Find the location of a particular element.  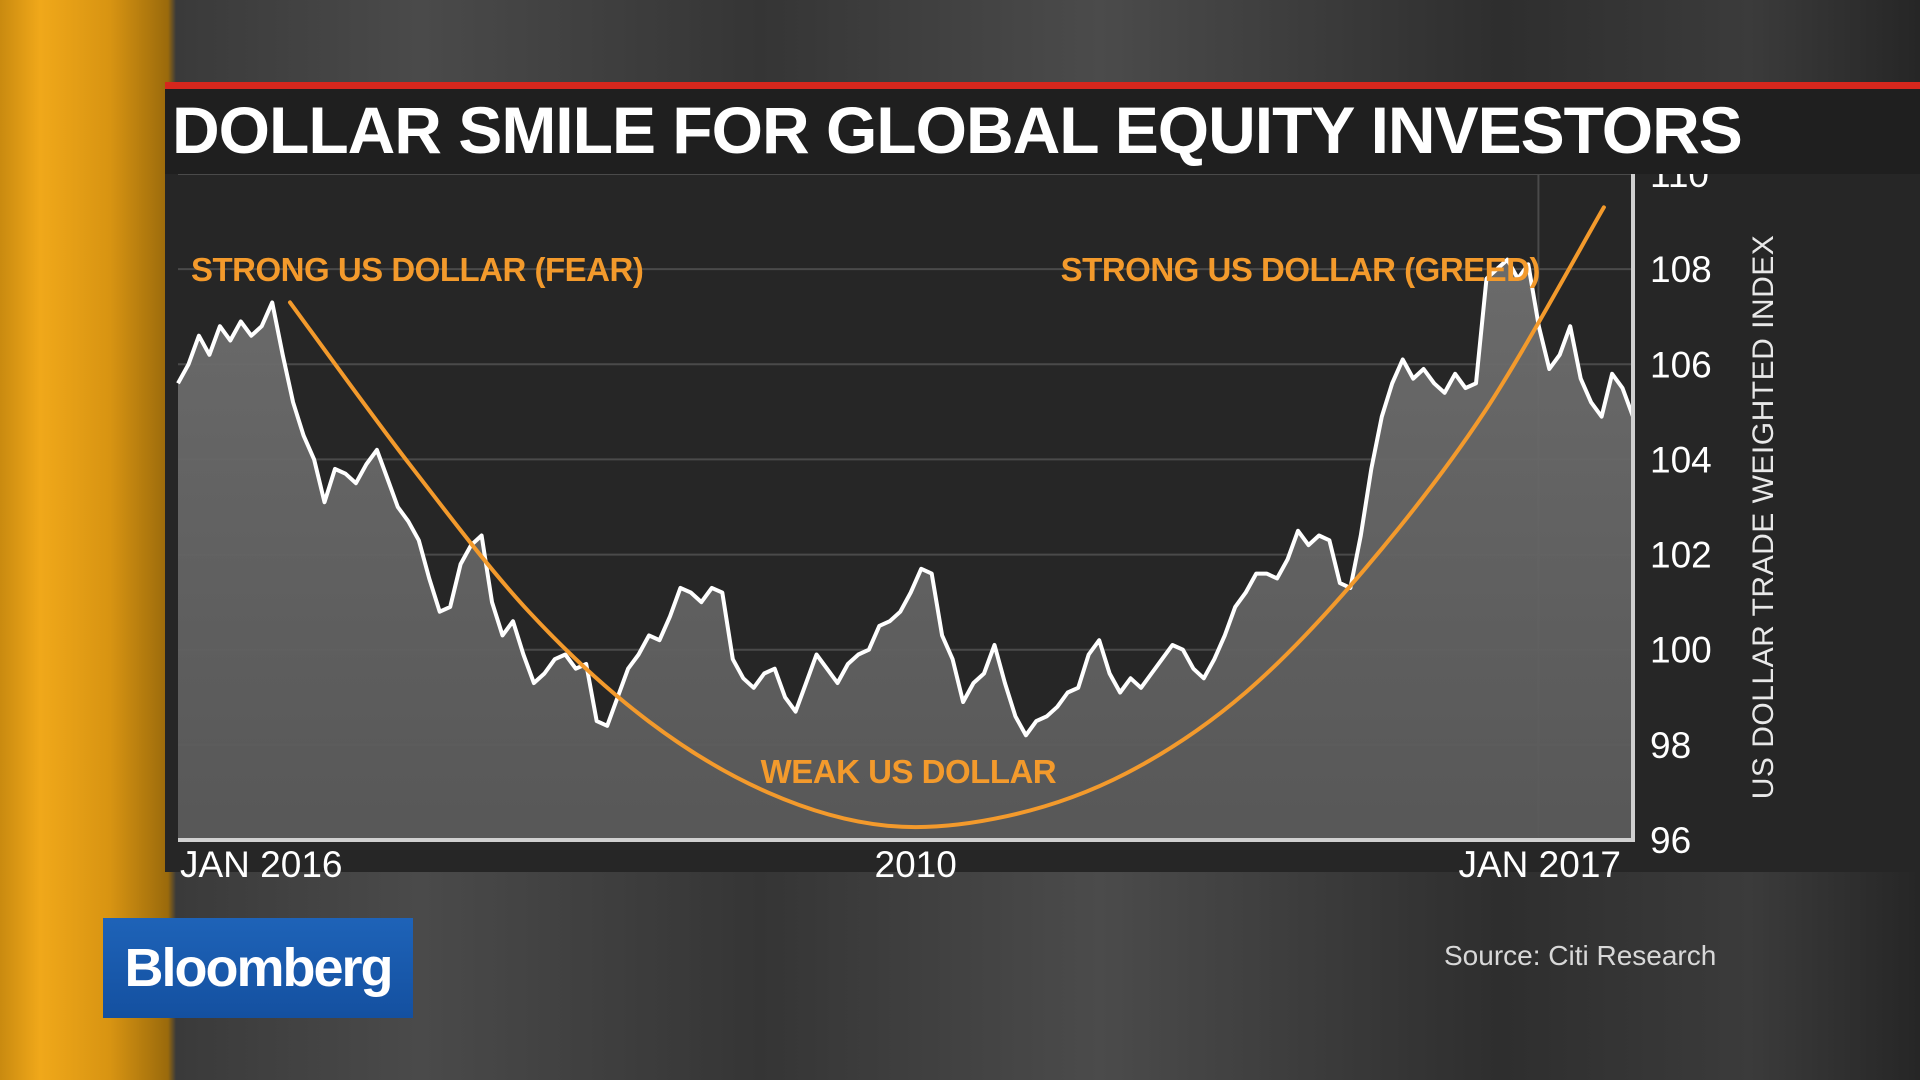

y-tick-label-96: 96 is located at coordinates (1670, 840).